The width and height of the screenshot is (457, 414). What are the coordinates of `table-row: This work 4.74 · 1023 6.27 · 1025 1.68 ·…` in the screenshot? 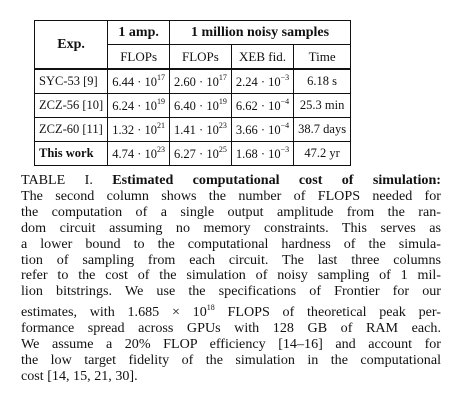 It's located at (192, 153).